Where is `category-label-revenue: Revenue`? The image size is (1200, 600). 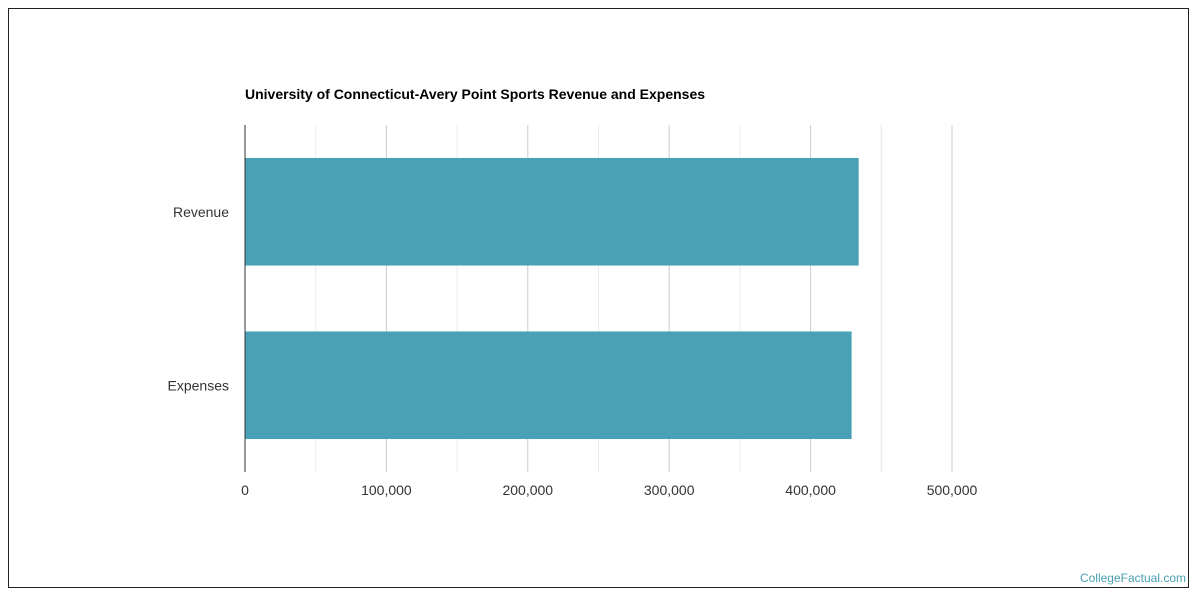 category-label-revenue: Revenue is located at coordinates (201, 212).